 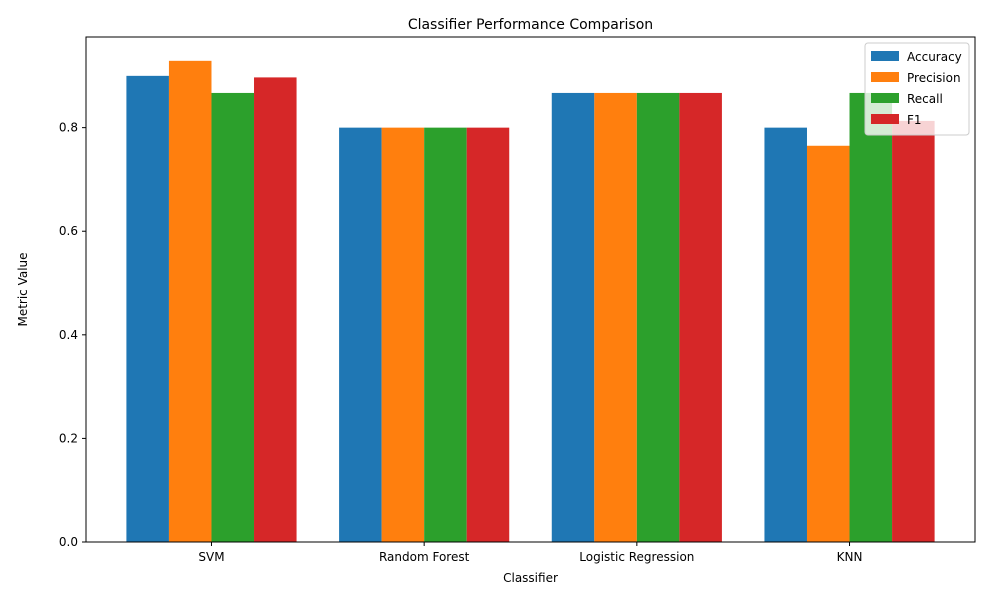 What do you see at coordinates (147, 308) in the screenshot?
I see `bar-accuracy-svm` at bounding box center [147, 308].